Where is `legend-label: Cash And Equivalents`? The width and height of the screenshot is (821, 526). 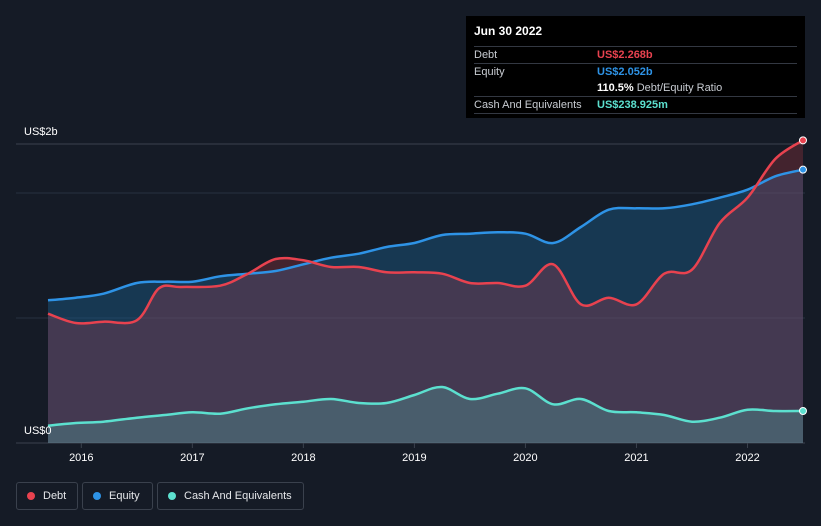
legend-label: Cash And Equivalents is located at coordinates (238, 496).